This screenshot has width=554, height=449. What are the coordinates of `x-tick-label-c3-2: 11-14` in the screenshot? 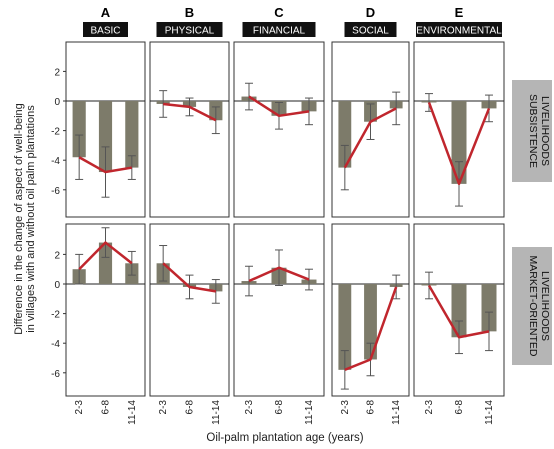 It's located at (396, 412).